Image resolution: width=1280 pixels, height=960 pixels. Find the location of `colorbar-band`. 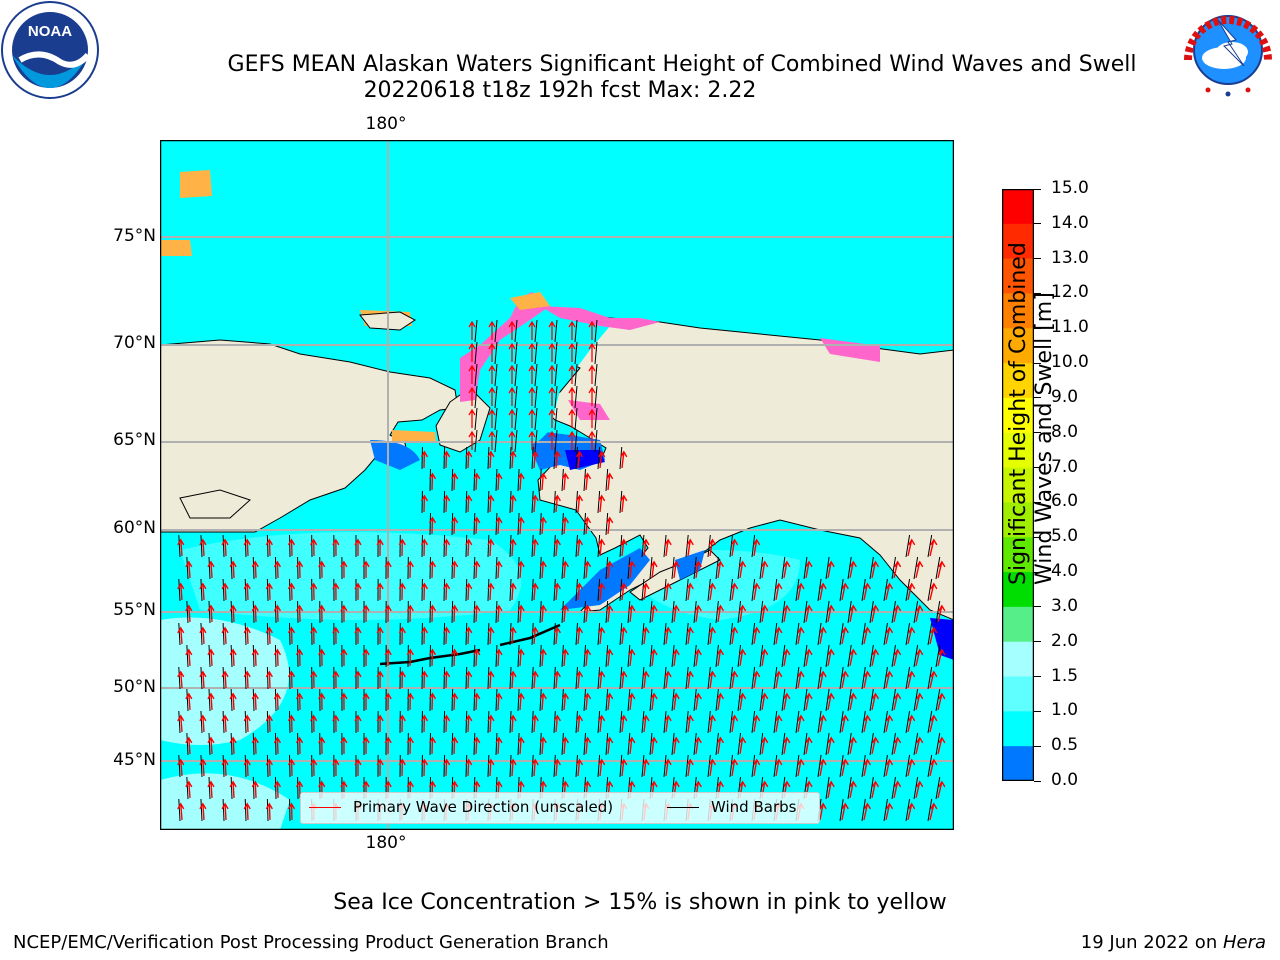

colorbar-band is located at coordinates (1018, 485).